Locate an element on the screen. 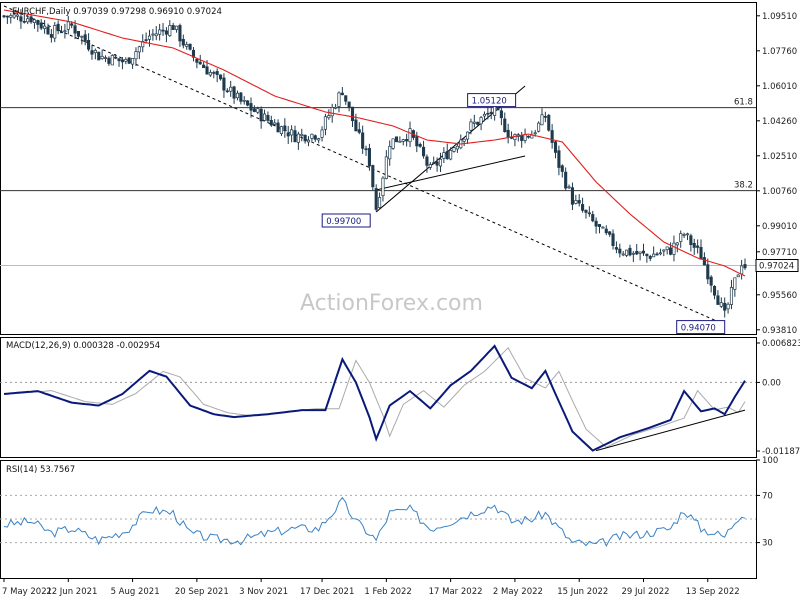 The width and height of the screenshot is (800, 600). macd-title: MACD(12,26,9) 0.000328 -0.002954 is located at coordinates (83, 346).